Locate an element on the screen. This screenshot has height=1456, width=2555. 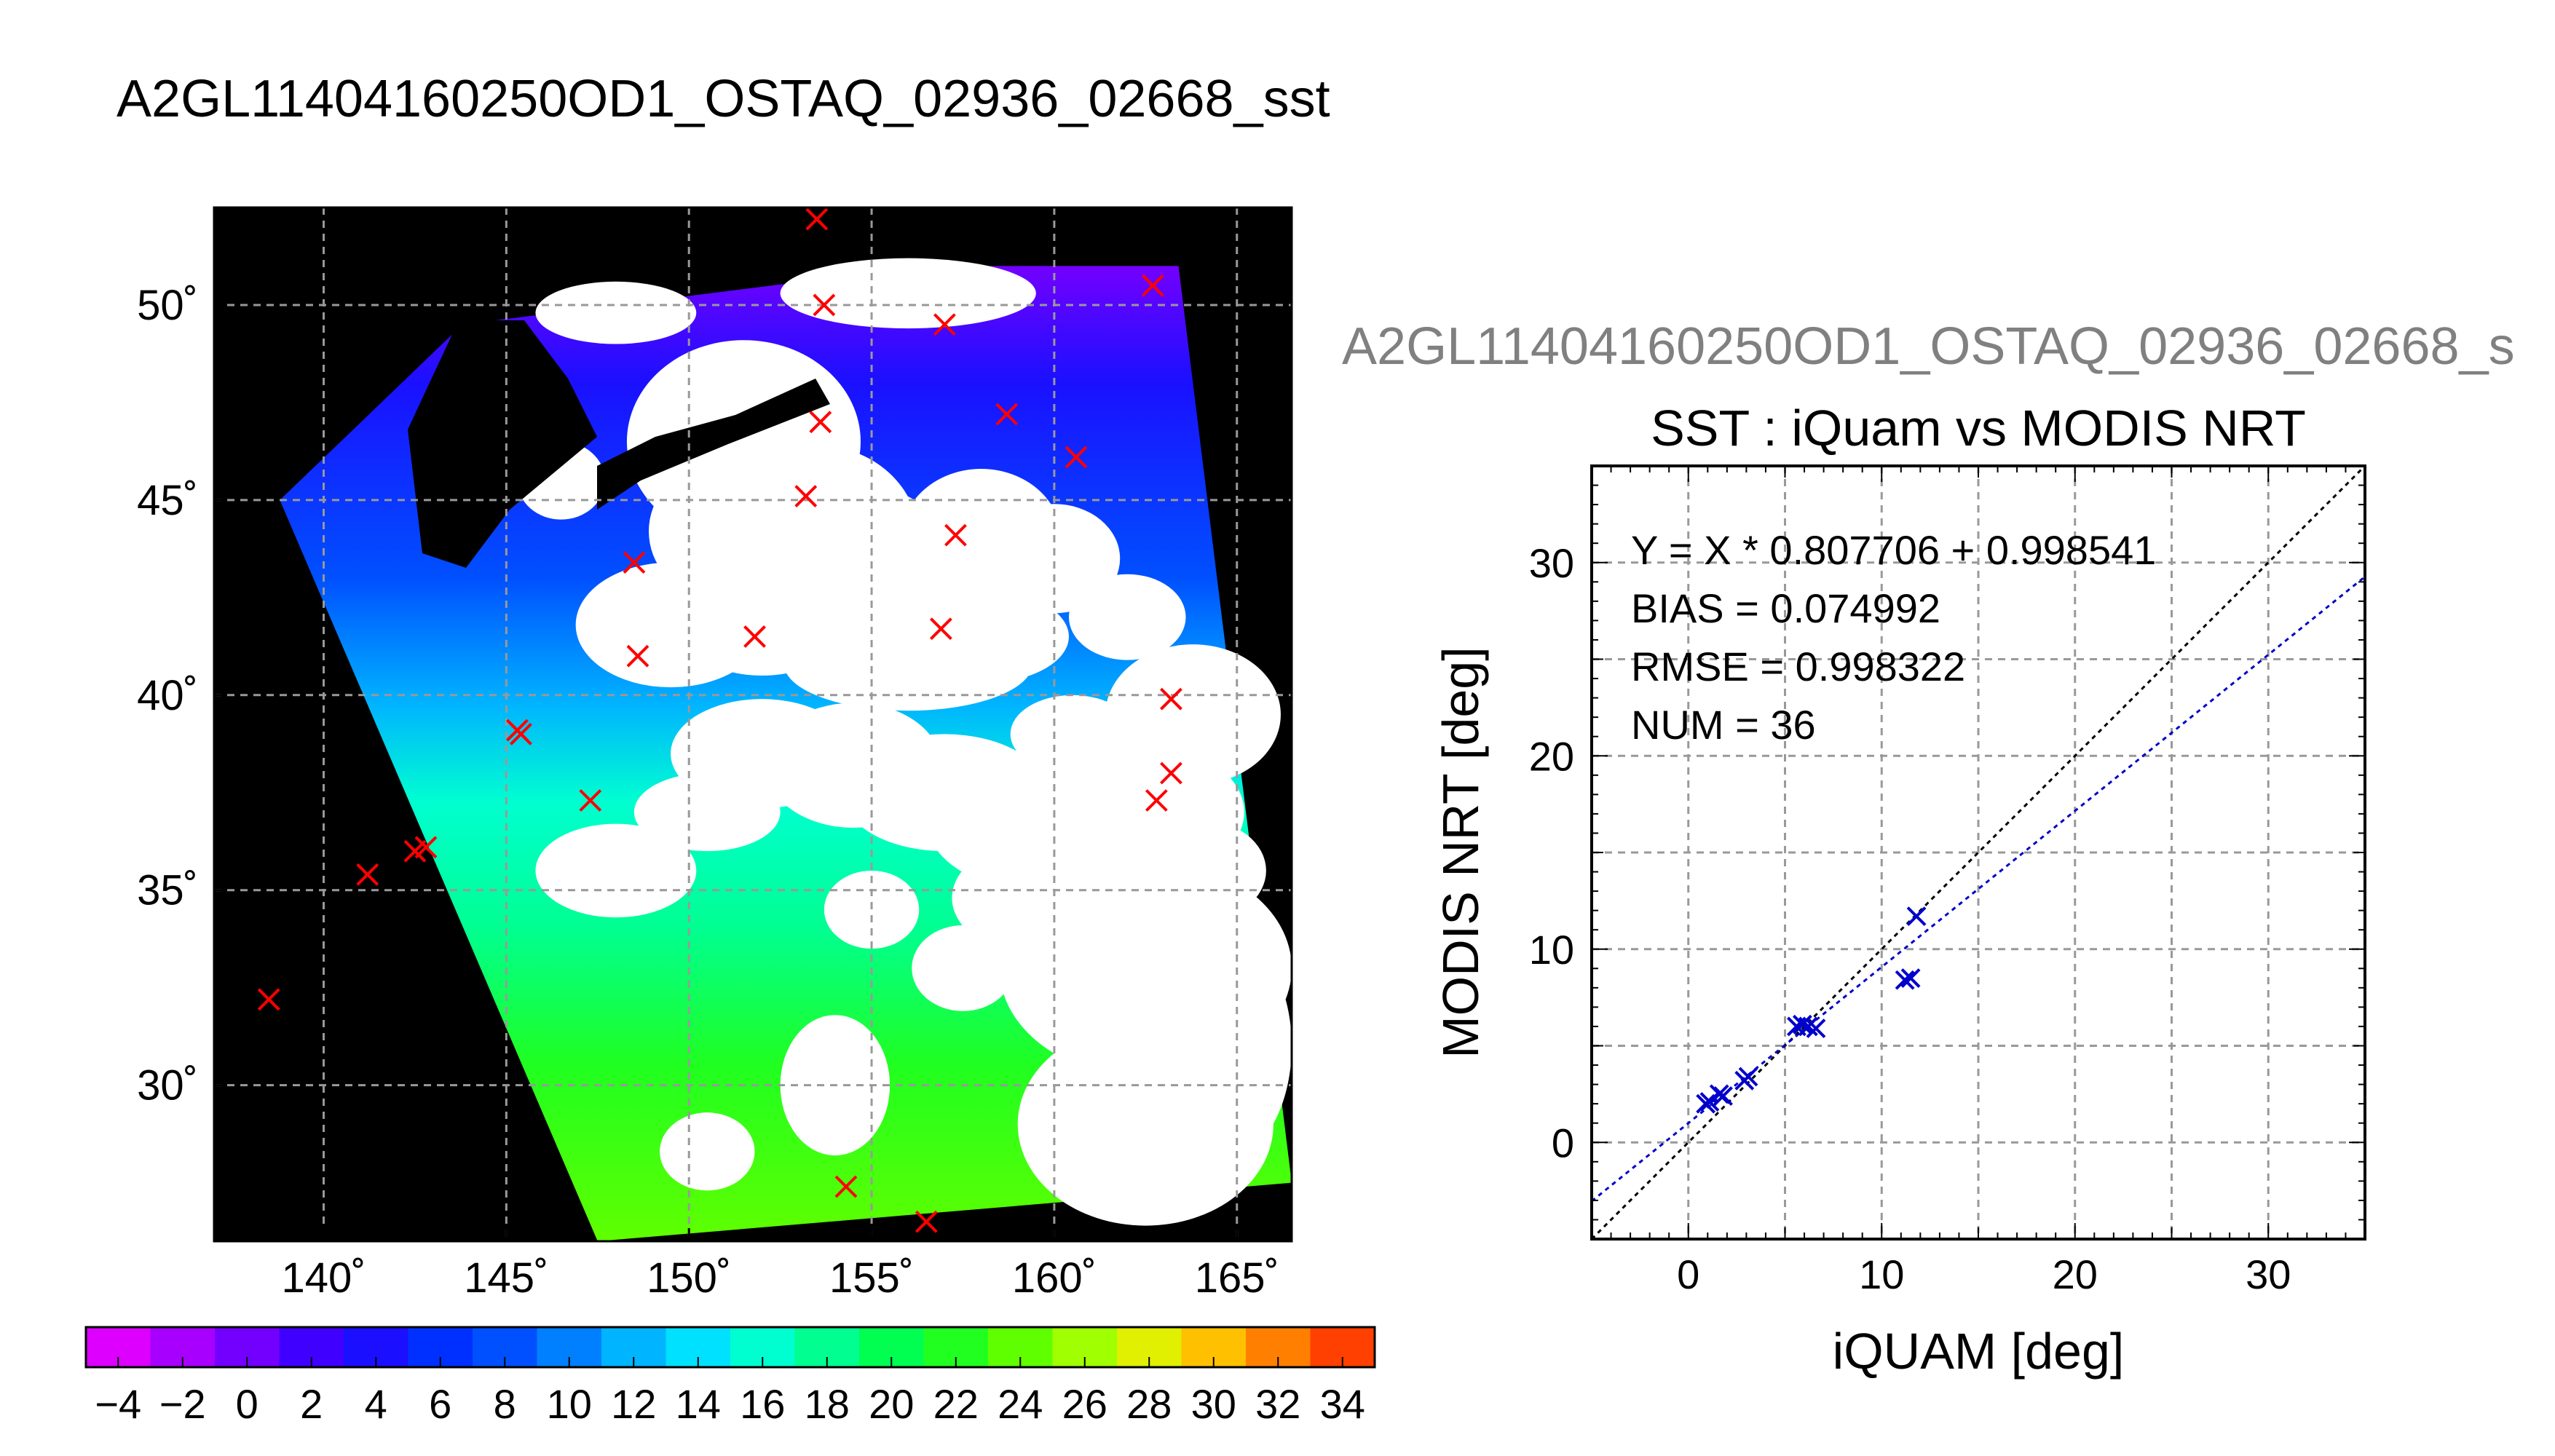
colorbar: −4 −2 0 2 4 6 8 10 12 14 16 18 20 22 24 26 28 30 32 34 is located at coordinates (730, 1376).